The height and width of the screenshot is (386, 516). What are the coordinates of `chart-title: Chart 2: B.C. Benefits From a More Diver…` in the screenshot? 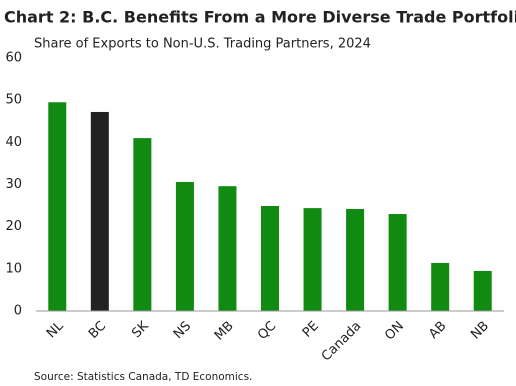 It's located at (260, 17).